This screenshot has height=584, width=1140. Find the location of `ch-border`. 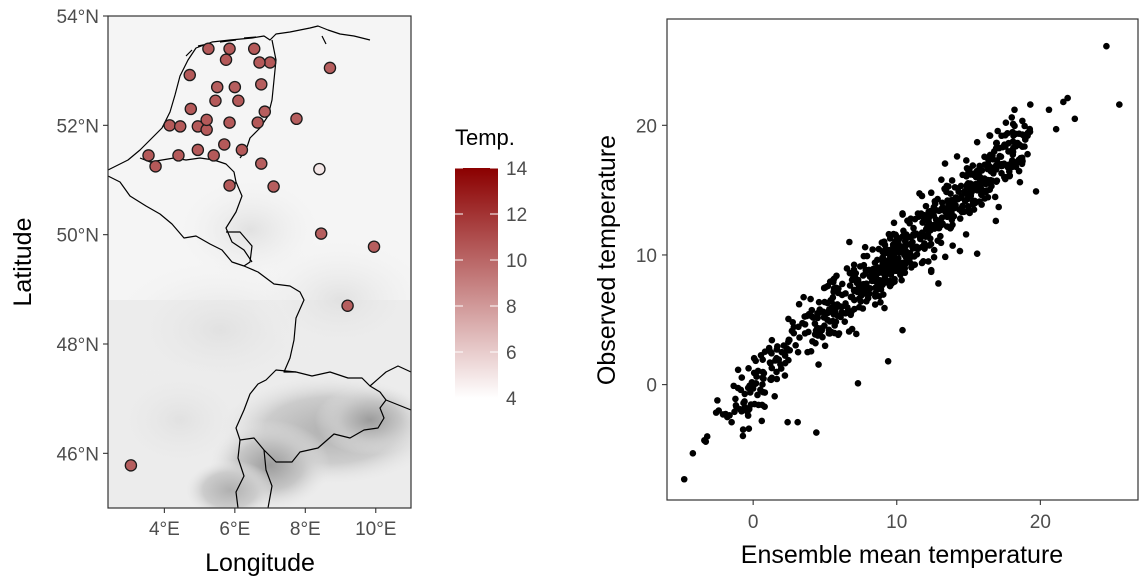

ch-border is located at coordinates (311, 416).